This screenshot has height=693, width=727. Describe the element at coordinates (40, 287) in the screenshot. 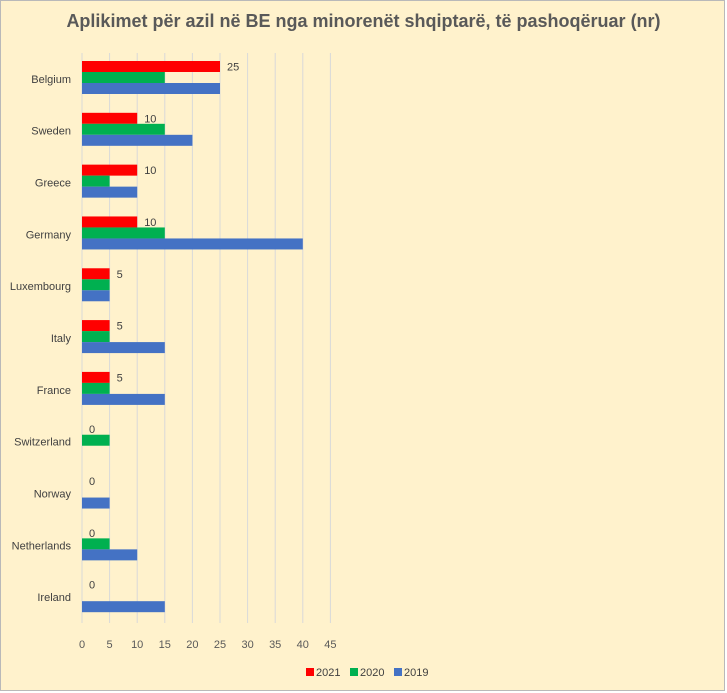

I see `category-label: Luxembourg` at that location.